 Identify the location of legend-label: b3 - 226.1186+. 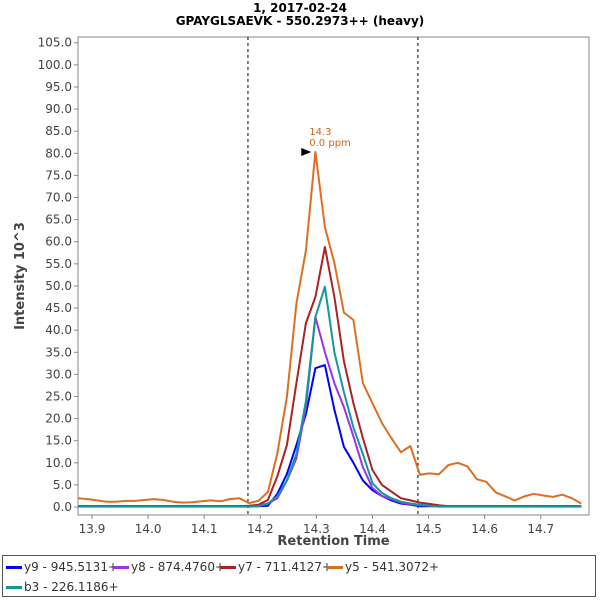
(71, 587).